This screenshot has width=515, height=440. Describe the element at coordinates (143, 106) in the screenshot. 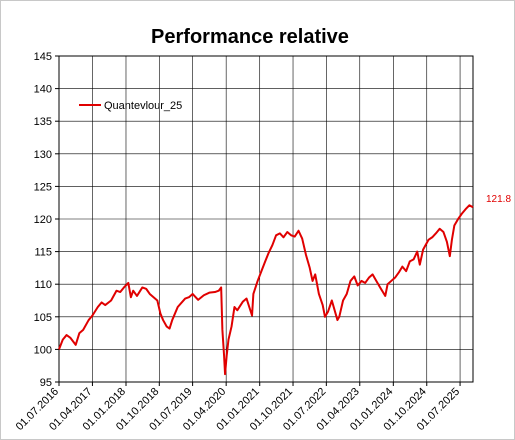

I see `legend-entry: Quantevlour_25` at that location.